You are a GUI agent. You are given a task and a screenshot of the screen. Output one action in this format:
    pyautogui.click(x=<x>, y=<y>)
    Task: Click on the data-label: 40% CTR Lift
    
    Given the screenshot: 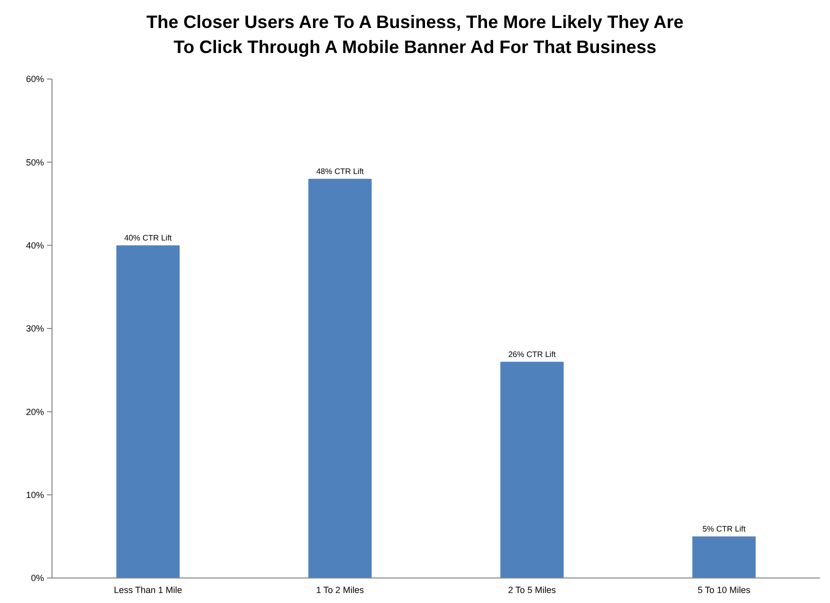 What is the action you would take?
    pyautogui.click(x=148, y=237)
    